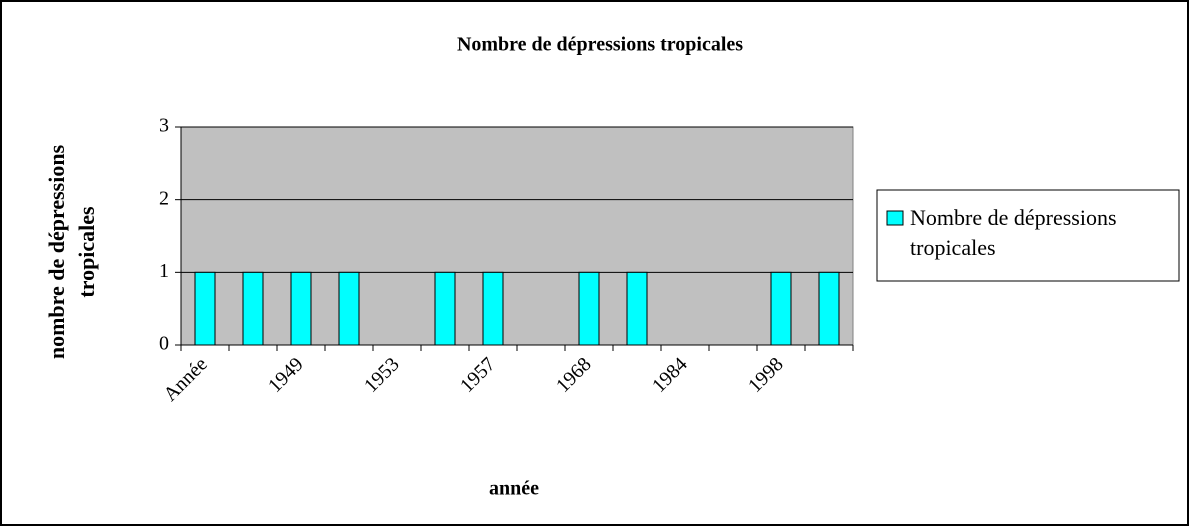  Describe the element at coordinates (600, 45) in the screenshot. I see `chart-title: Nombre de dépressions tropicales` at that location.